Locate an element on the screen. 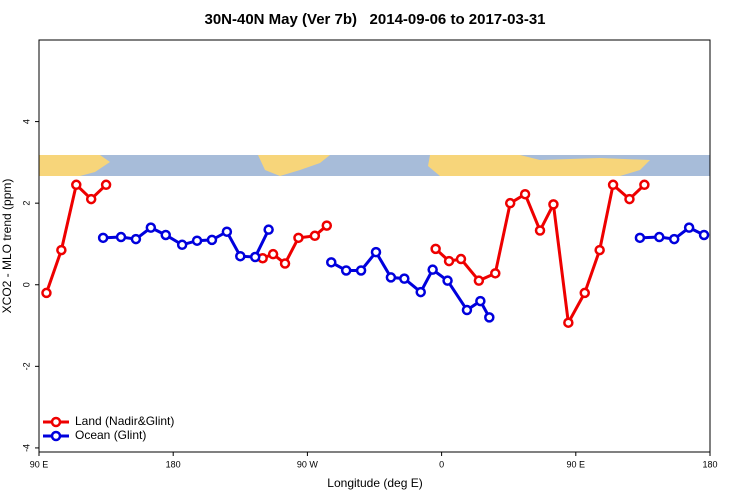 Image resolution: width=750 pixels, height=500 pixels. x-axis-label: Longitude (deg E) is located at coordinates (374, 483).